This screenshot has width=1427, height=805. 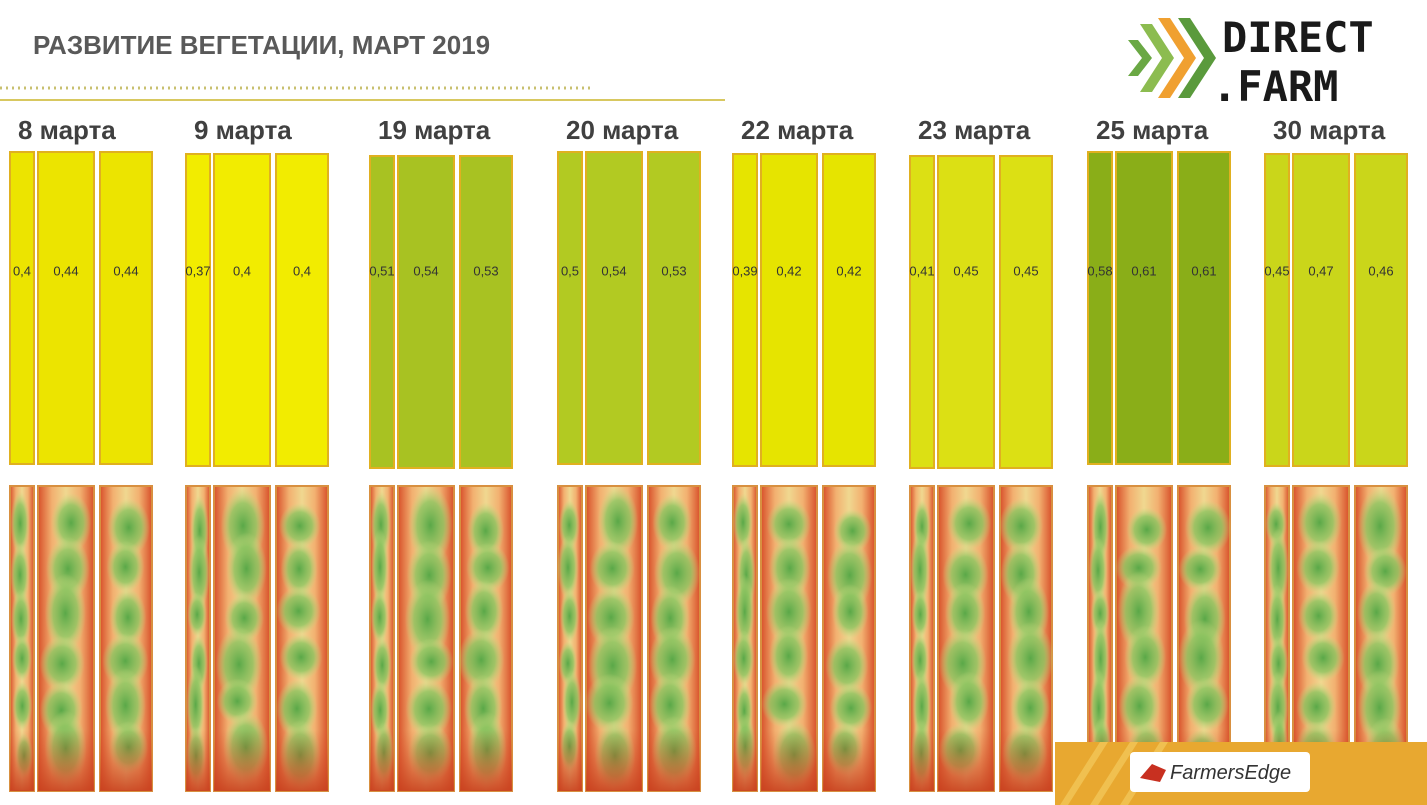 What do you see at coordinates (1099, 270) in the screenshot?
I see `ndvi-value: 0,58` at bounding box center [1099, 270].